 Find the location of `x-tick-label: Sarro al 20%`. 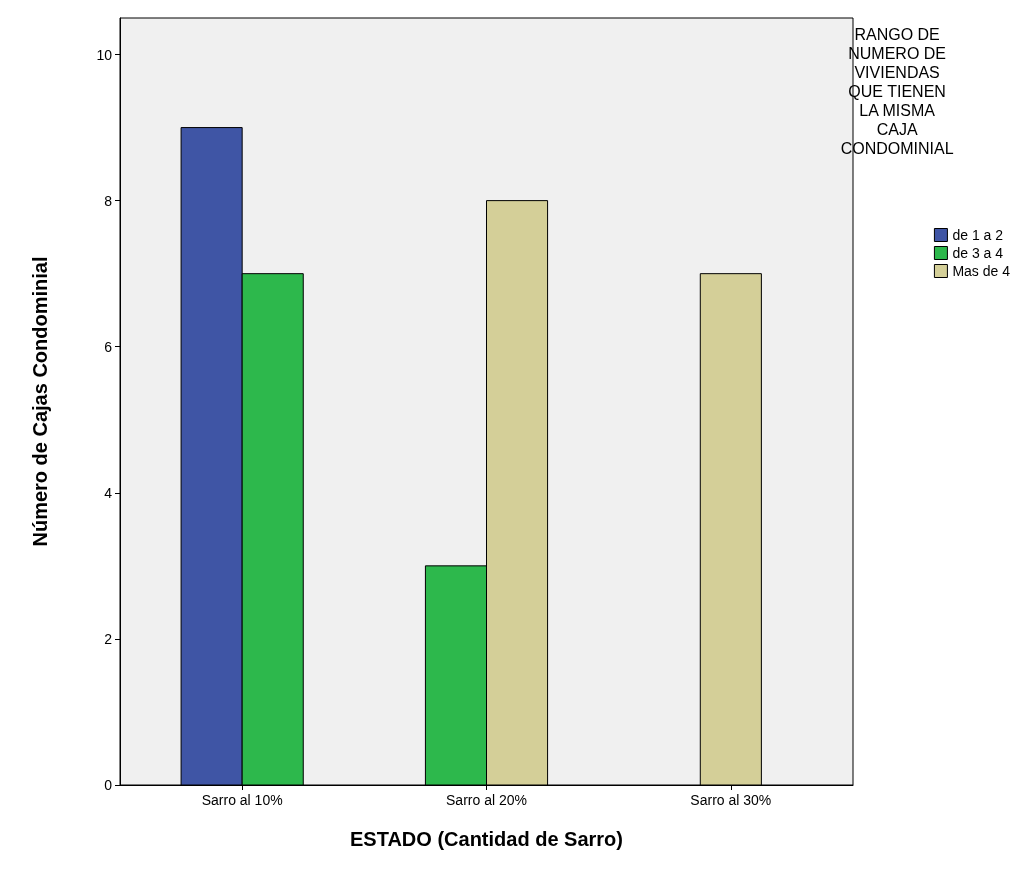

x-tick-label: Sarro al 20% is located at coordinates (486, 800).